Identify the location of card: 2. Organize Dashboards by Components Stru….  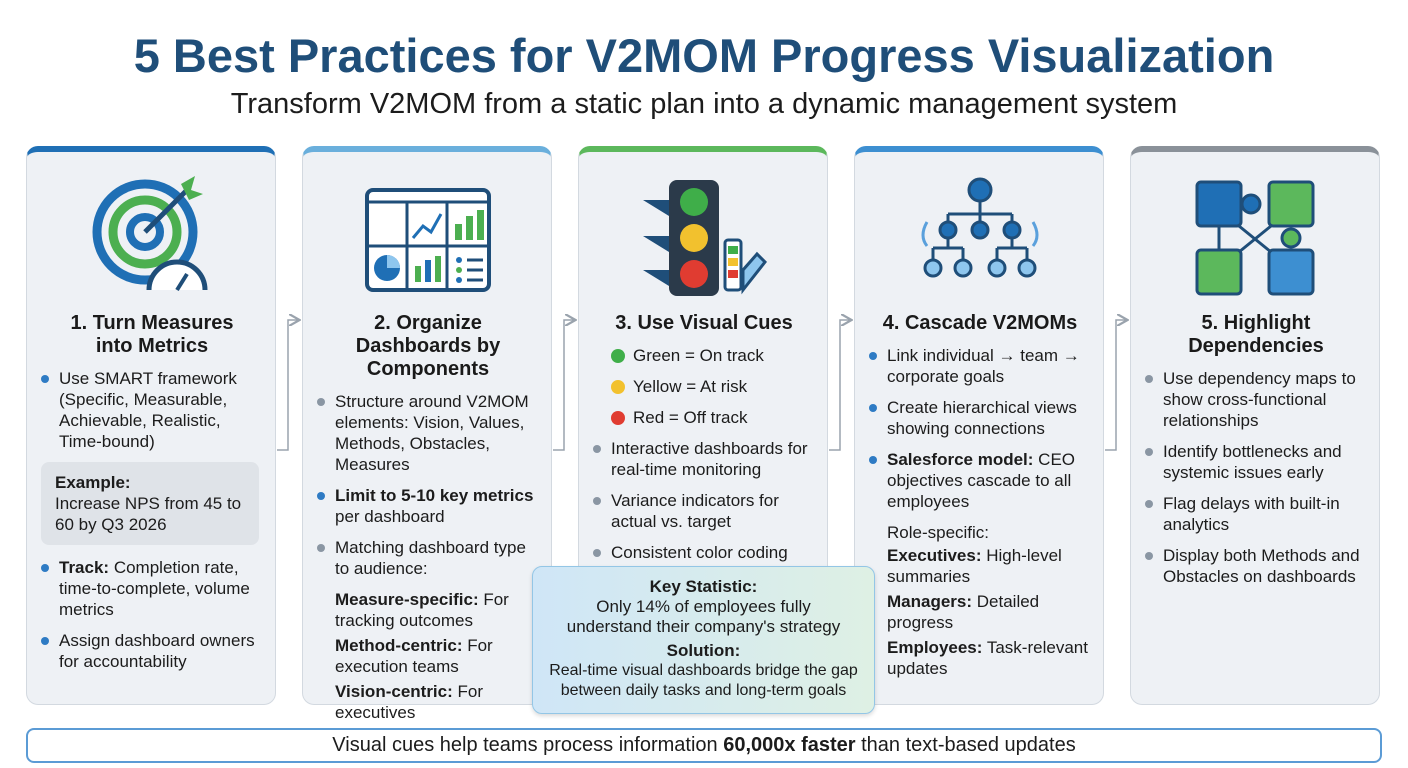
(427, 434).